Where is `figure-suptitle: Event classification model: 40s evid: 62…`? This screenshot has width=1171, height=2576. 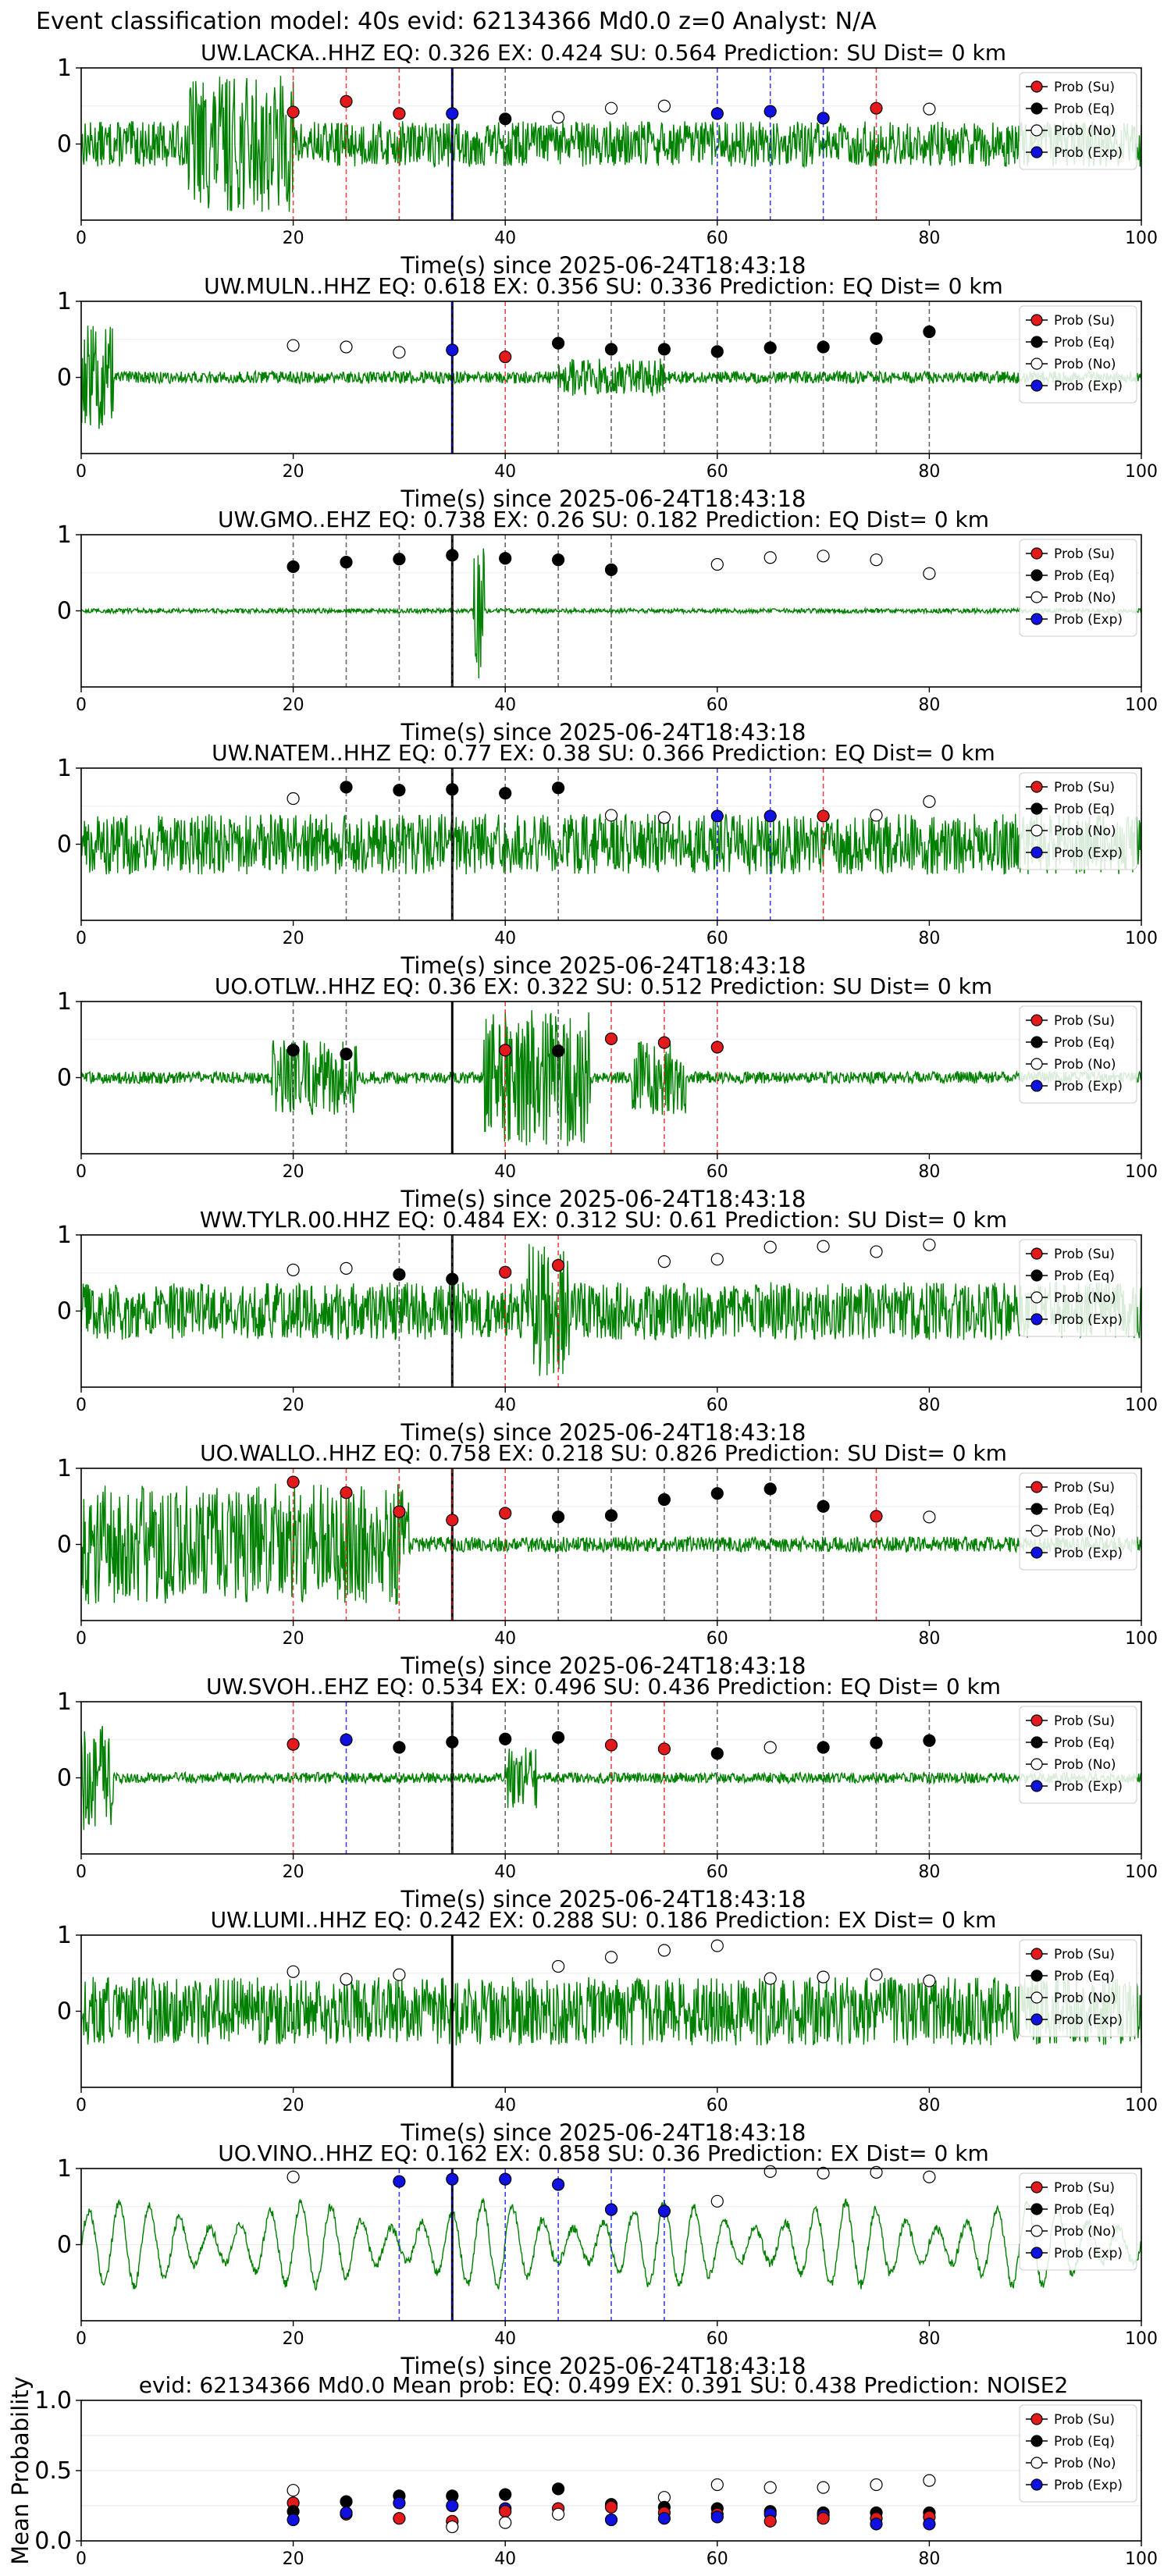 figure-suptitle: Event classification model: 40s evid: 62… is located at coordinates (456, 21).